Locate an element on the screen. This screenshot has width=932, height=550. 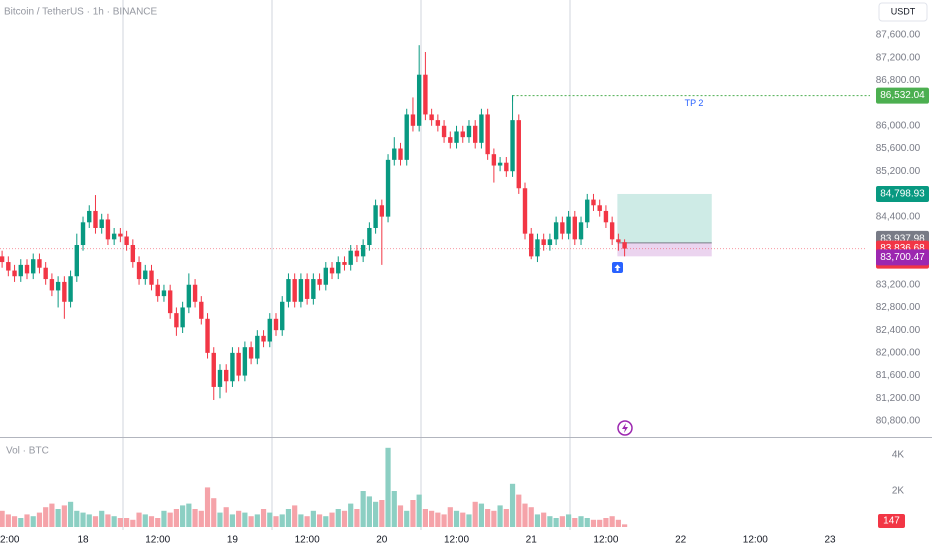
x-tick-label: 2:00 is located at coordinates (10, 540).